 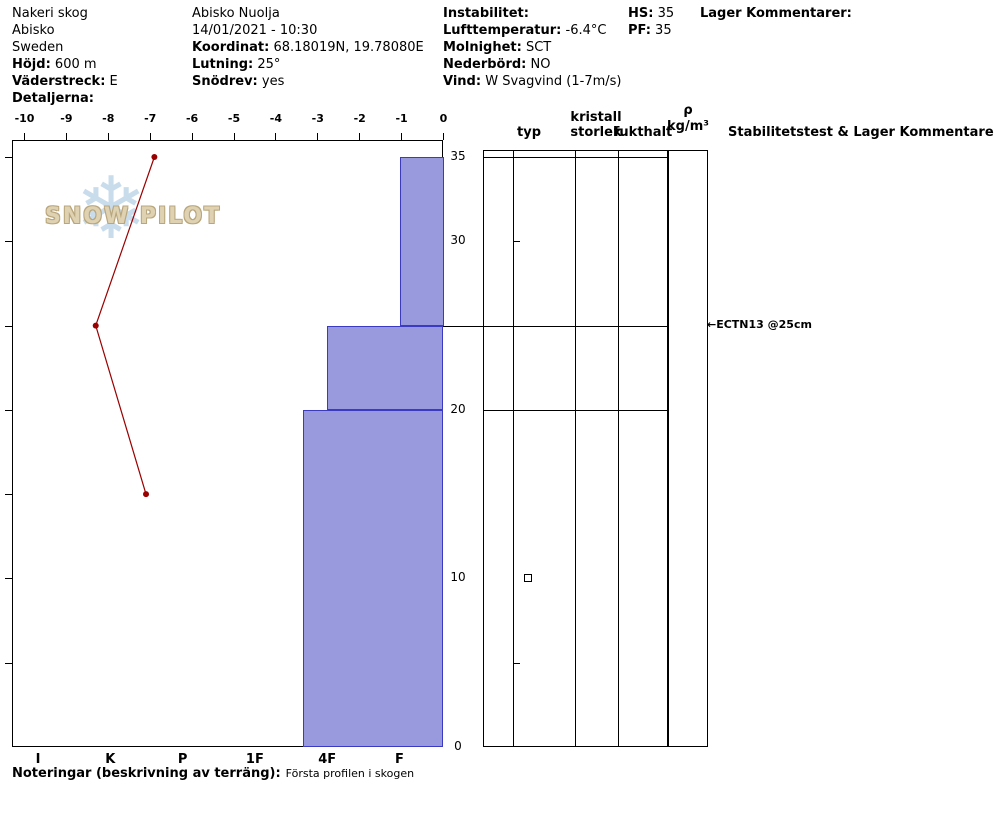 I want to click on layer-comments-label: Lager Kommentarer:, so click(x=776, y=13).